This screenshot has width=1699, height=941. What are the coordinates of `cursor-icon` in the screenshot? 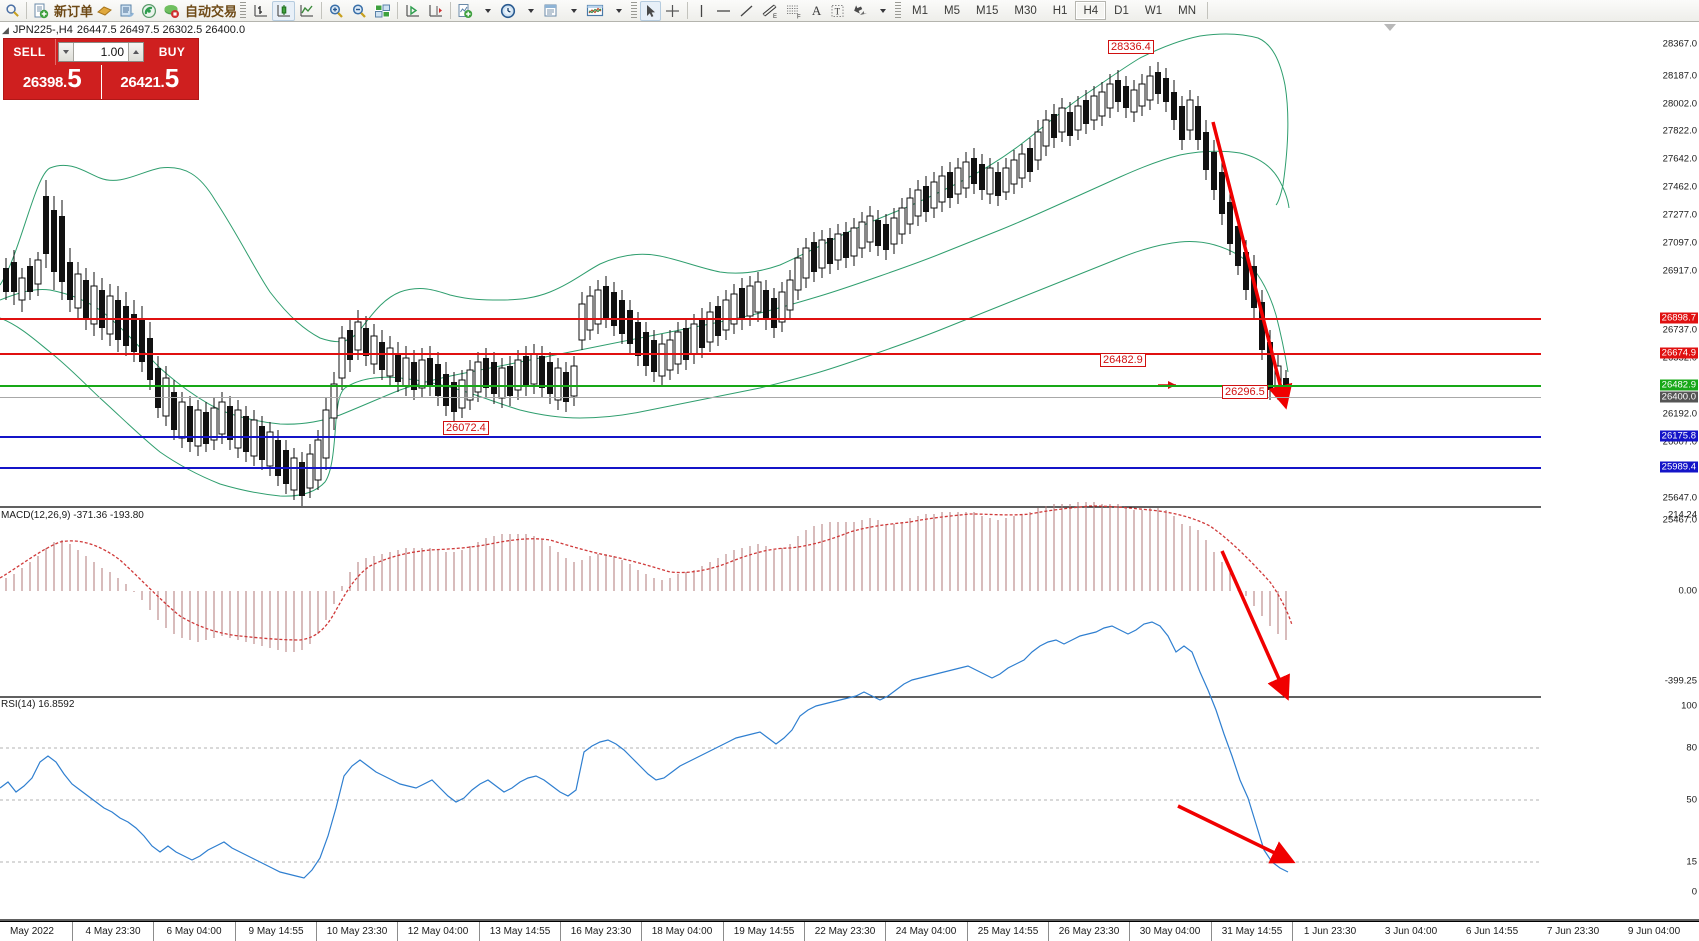 It's located at (651, 10).